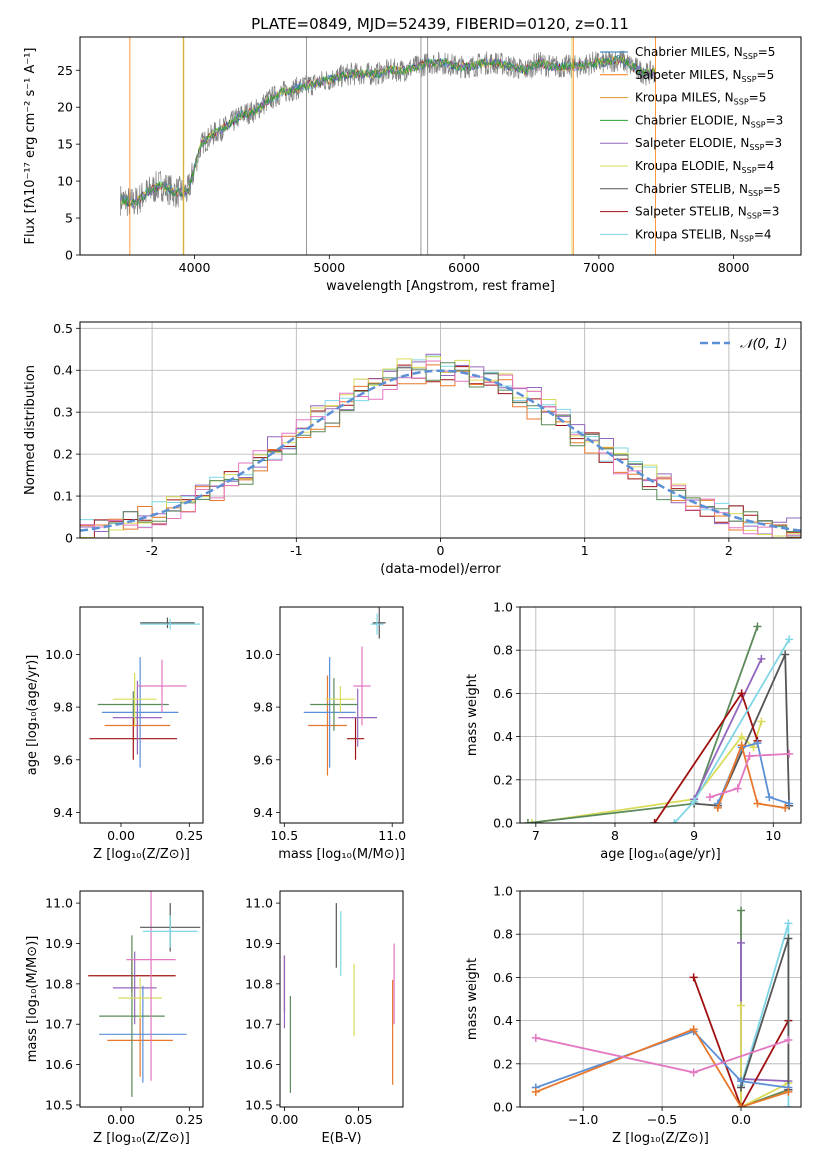 This screenshot has height=1170, width=819. I want to click on mass-vs-extinction-panel: 0.00 0.05 10.5 10.6 10.7 10.8 10.9 11.0 E(B-V), so click(324, 1018).